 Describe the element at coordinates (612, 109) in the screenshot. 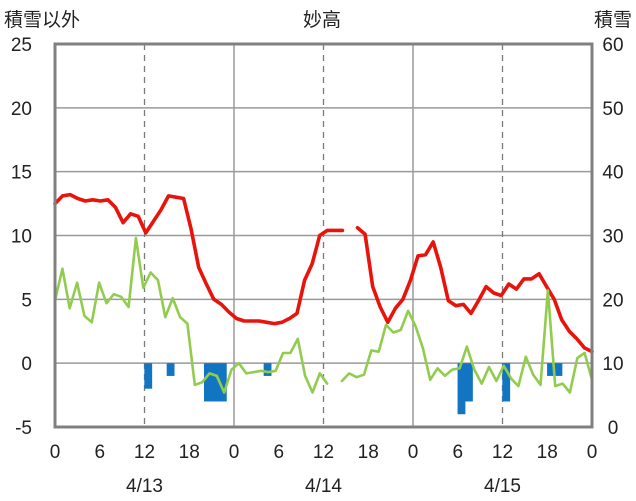

I see `y-right-tick-label: 50` at that location.